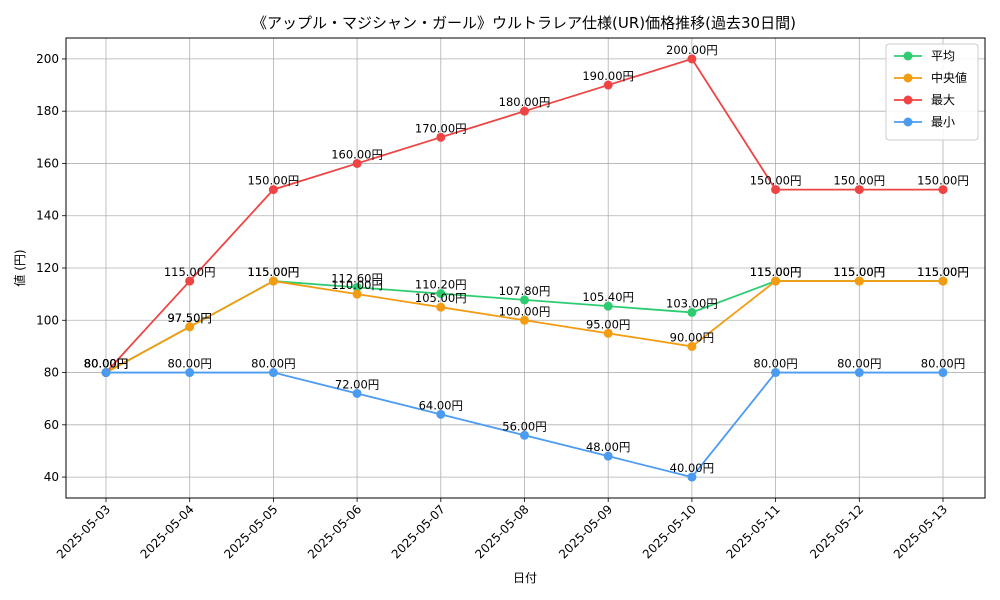  Describe the element at coordinates (441, 128) in the screenshot. I see `data-label: 170.00円` at that location.